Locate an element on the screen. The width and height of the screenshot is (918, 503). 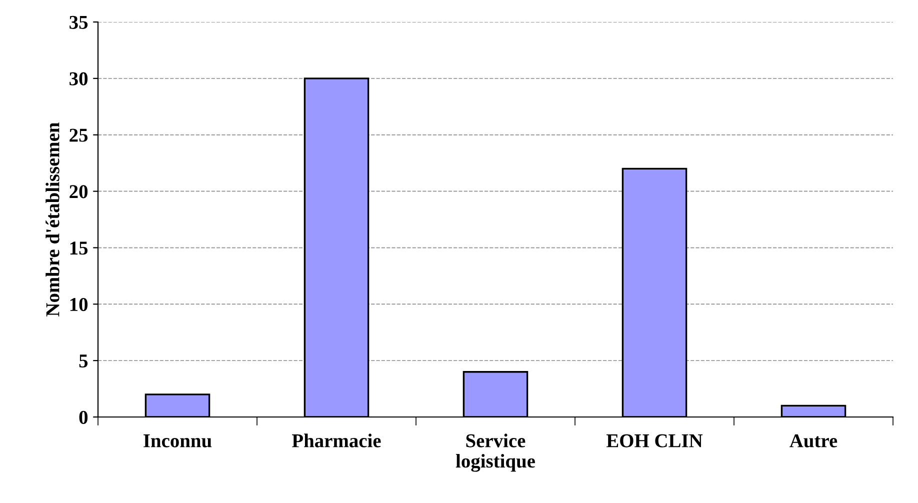
y-tick-label: 30 is located at coordinates (79, 79).